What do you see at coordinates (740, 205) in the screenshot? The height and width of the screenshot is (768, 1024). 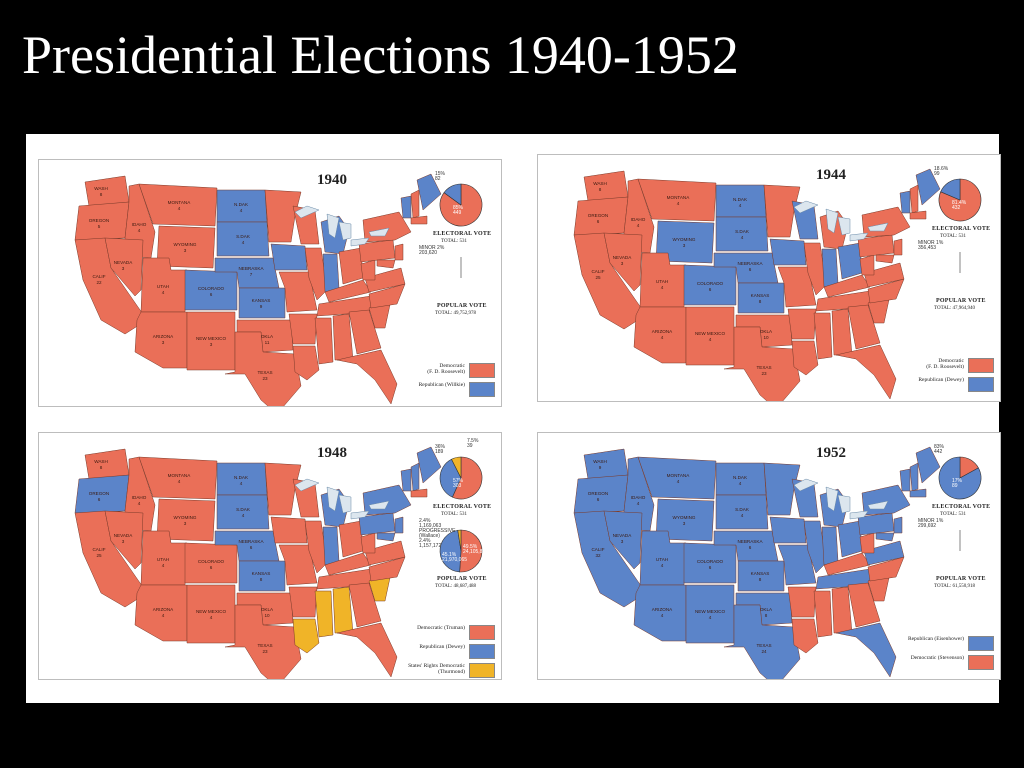 I see `state-ev-n-dak: 4` at bounding box center [740, 205].